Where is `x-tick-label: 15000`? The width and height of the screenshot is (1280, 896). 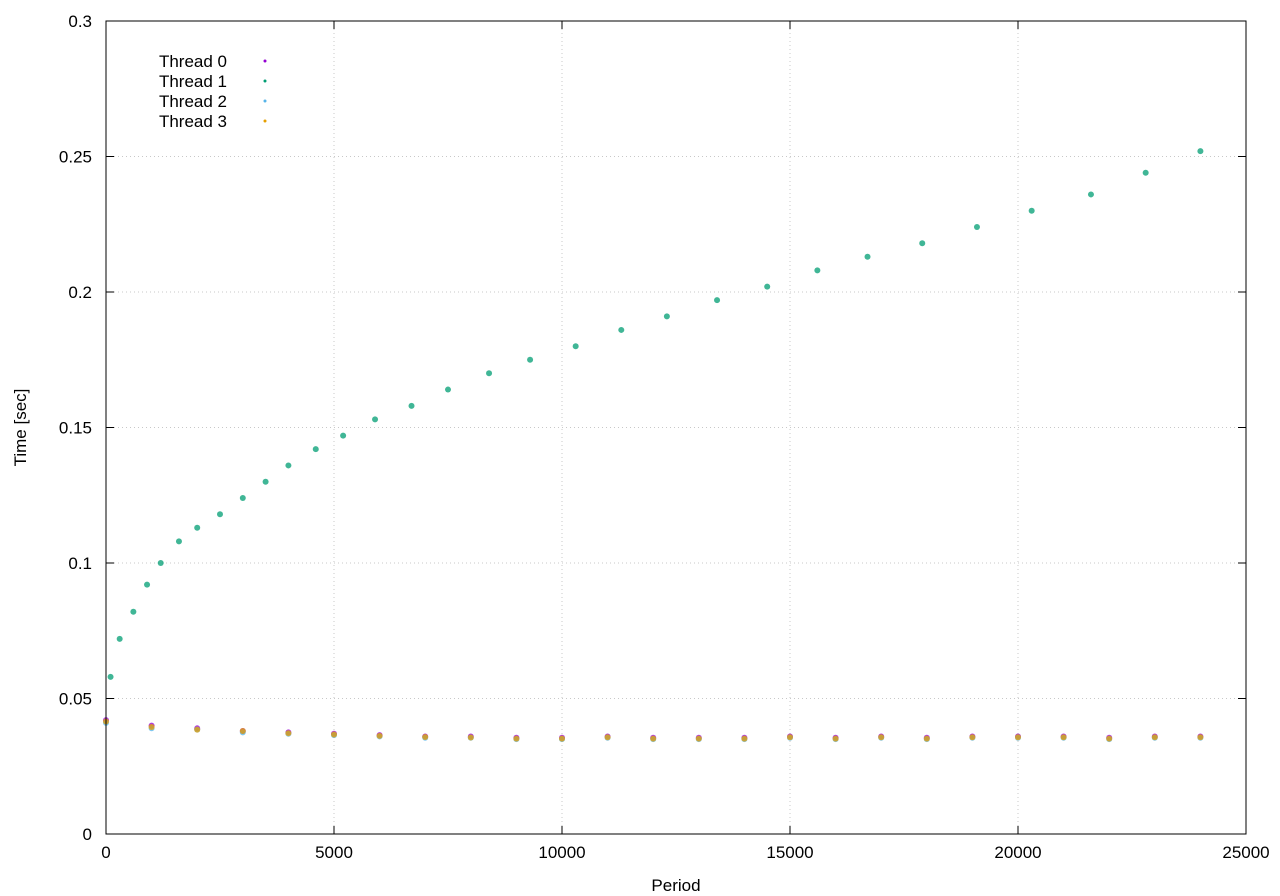 x-tick-label: 15000 is located at coordinates (789, 852).